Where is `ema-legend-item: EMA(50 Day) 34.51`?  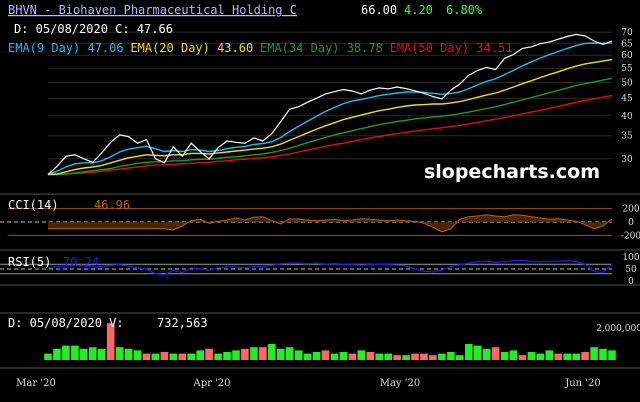 ema-legend-item: EMA(50 Day) 34.51 is located at coordinates (451, 48).